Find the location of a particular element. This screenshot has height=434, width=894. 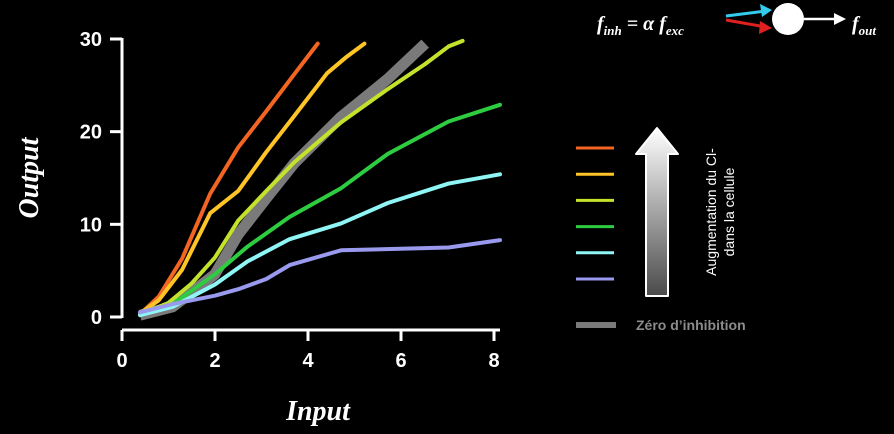

x-tick-label: 0 is located at coordinates (121, 361).